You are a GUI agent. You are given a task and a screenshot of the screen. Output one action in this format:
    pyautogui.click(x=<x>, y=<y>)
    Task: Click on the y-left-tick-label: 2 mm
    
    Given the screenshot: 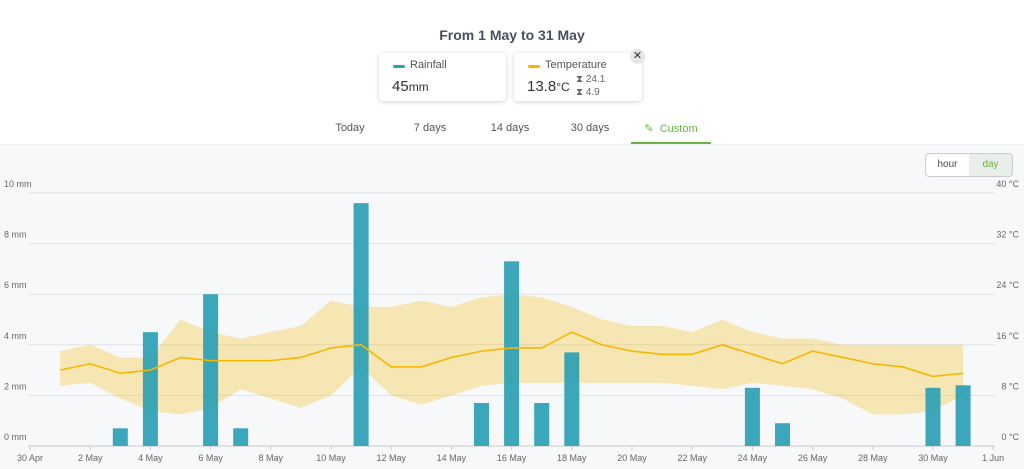 What is the action you would take?
    pyautogui.click(x=15, y=386)
    